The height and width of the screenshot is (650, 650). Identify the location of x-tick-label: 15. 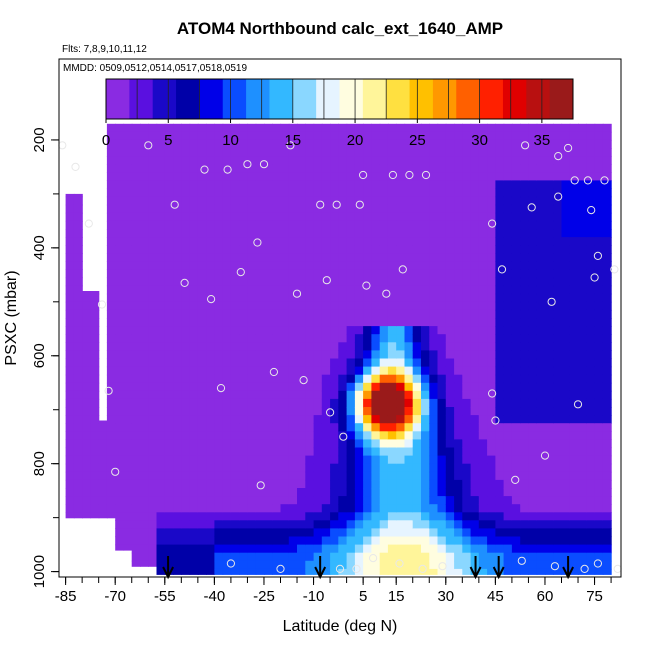
(396, 596).